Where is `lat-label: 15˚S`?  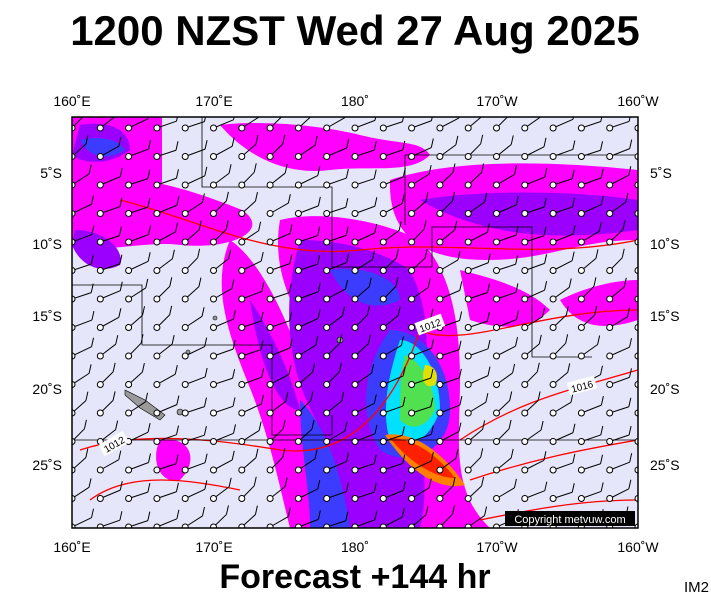
lat-label: 15˚S is located at coordinates (47, 316).